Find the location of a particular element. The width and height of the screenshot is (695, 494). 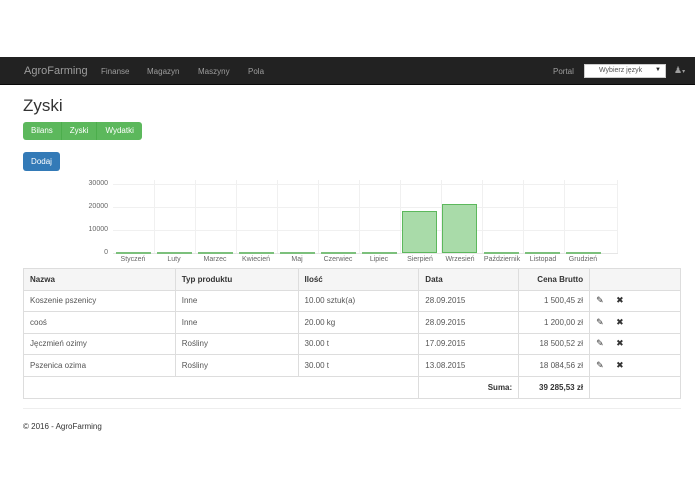

sum-actions-empty is located at coordinates (635, 387).